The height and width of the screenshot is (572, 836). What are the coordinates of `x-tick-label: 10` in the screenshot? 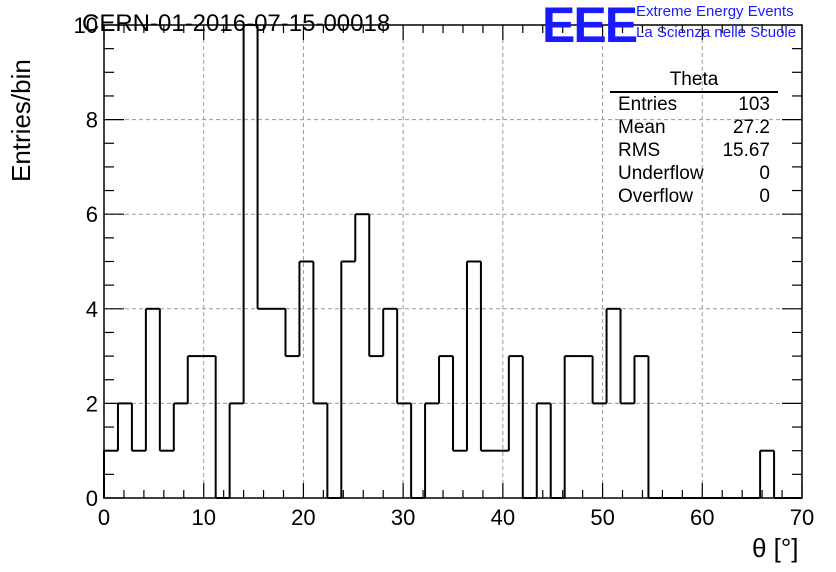 It's located at (203, 517).